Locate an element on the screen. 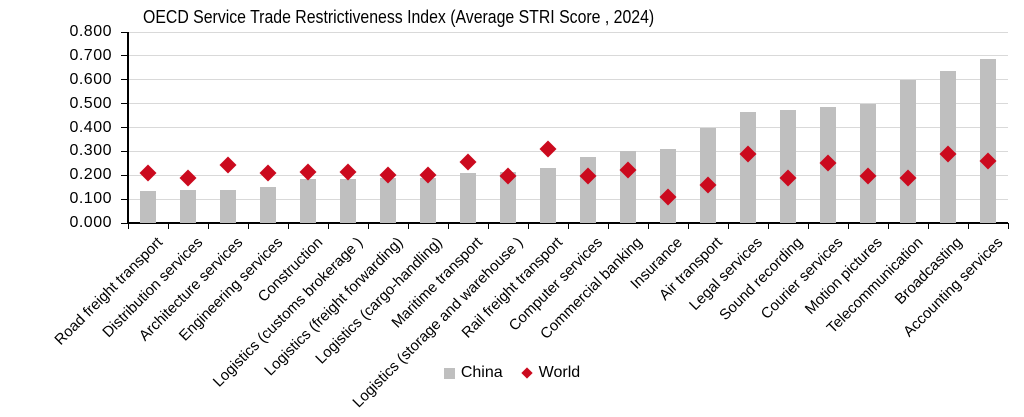 The width and height of the screenshot is (1024, 417). legend-item-china: China is located at coordinates (473, 373).